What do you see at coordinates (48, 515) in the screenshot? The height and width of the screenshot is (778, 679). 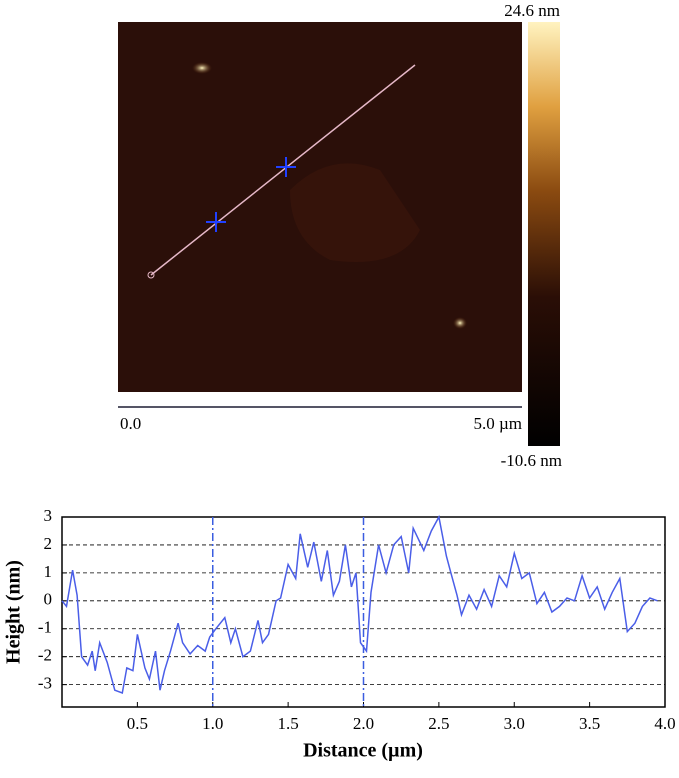 I see `y-tick-label: 3` at bounding box center [48, 515].